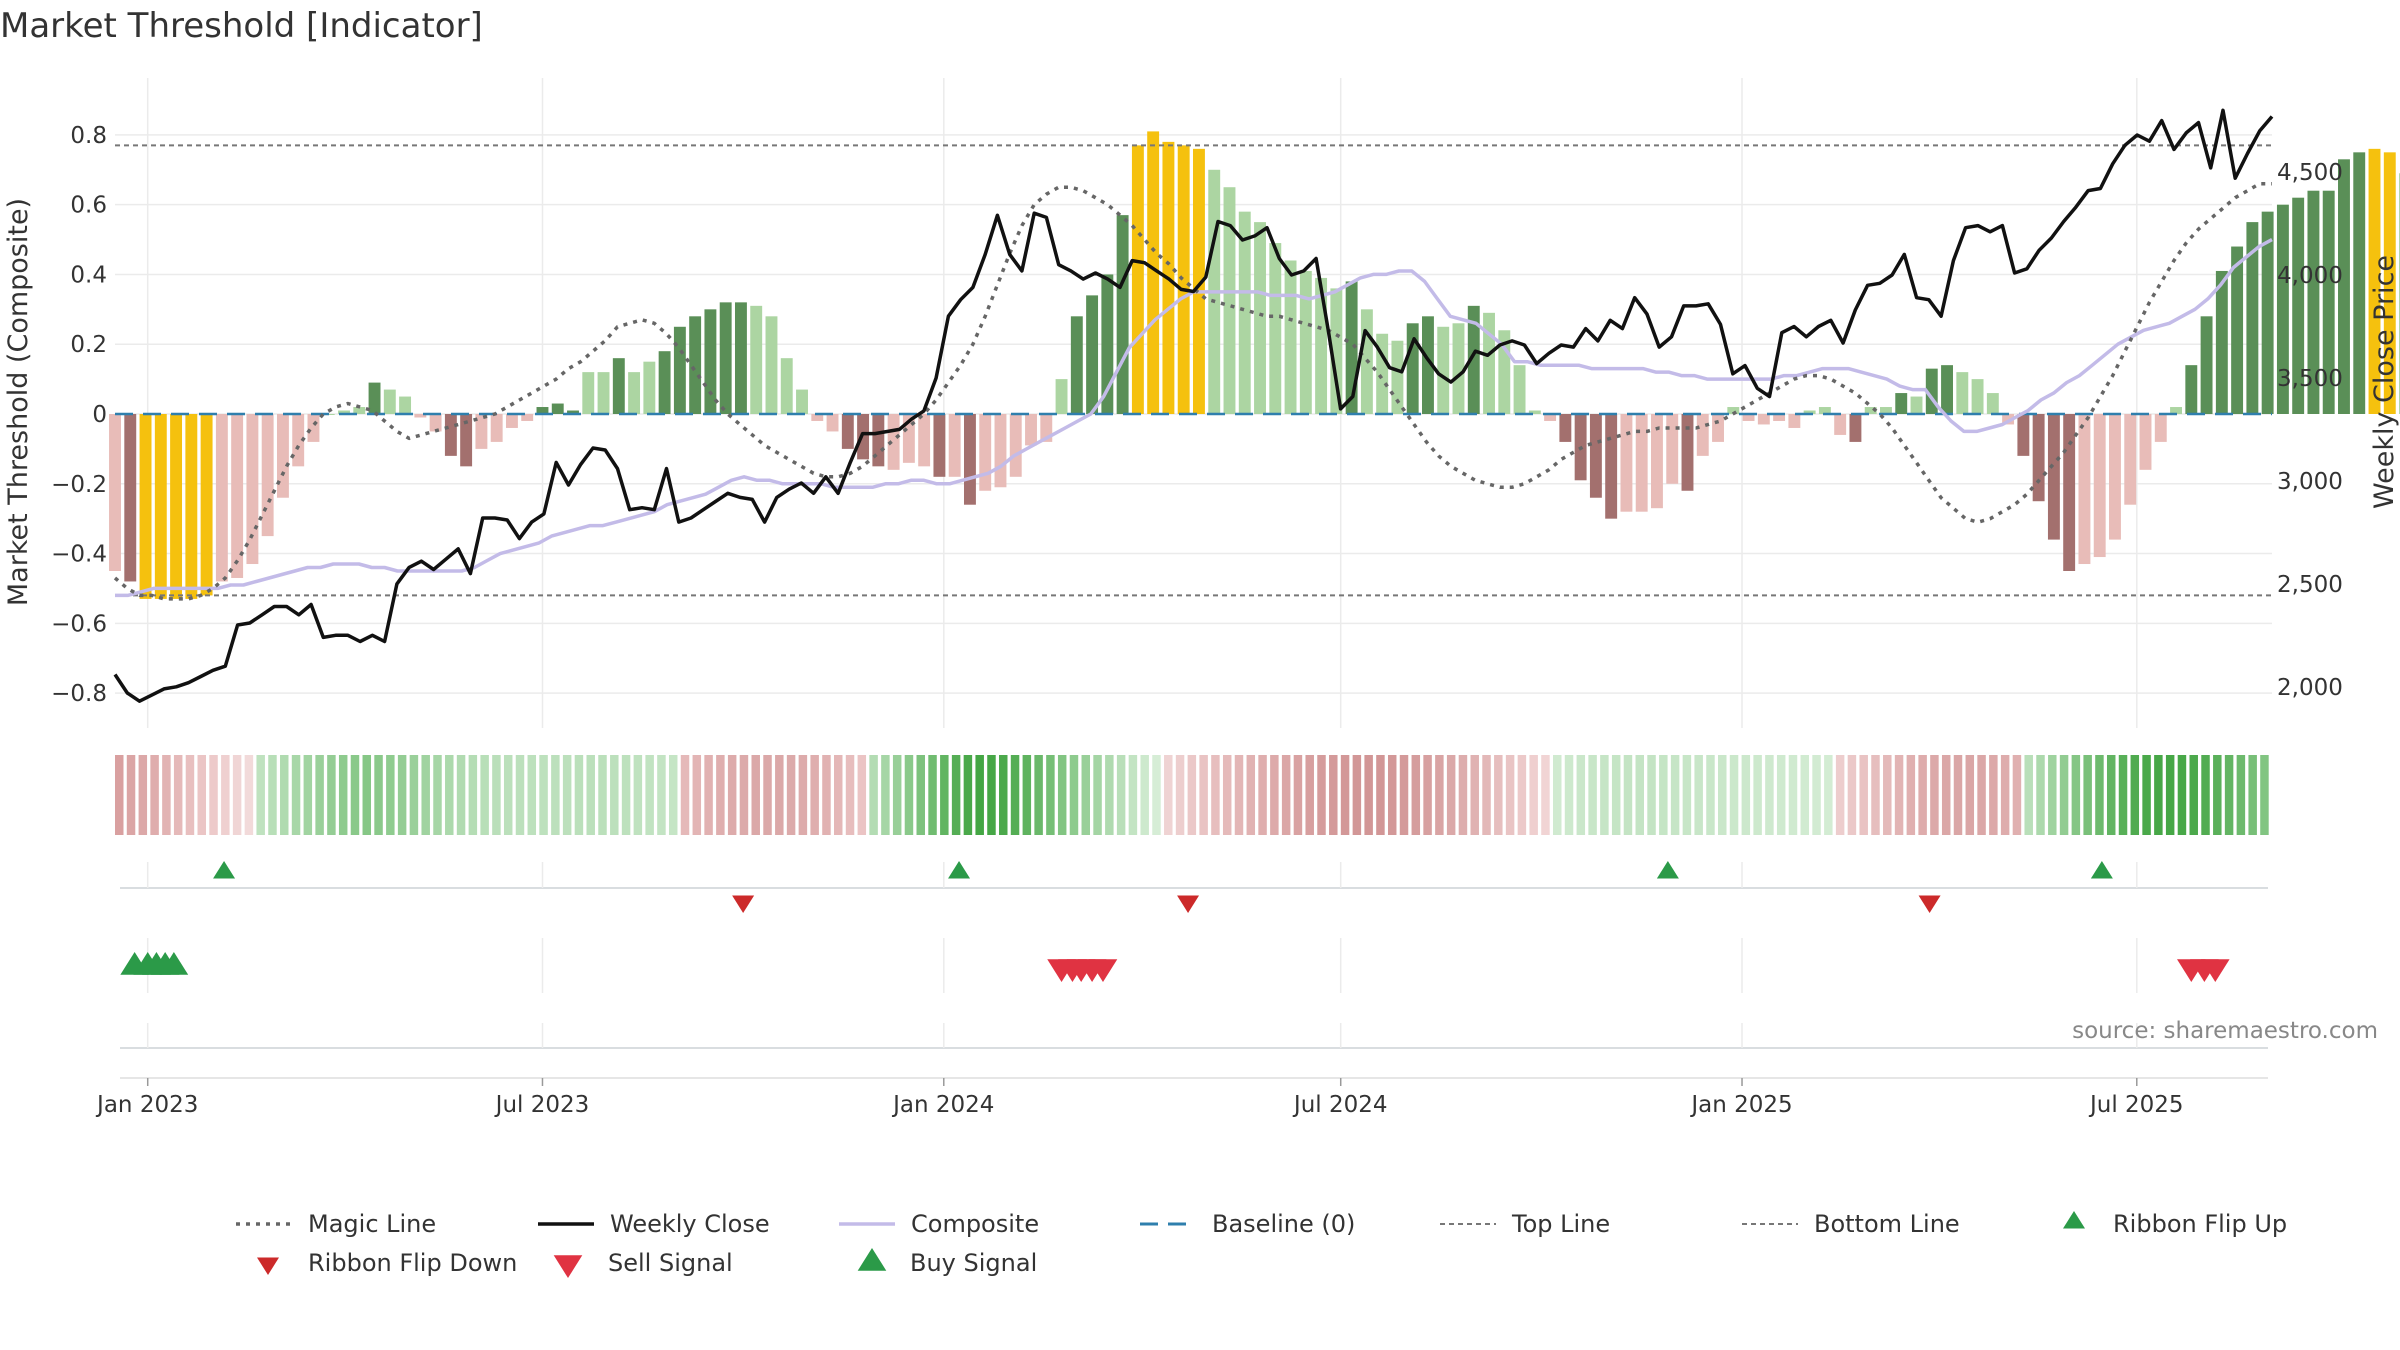 The width and height of the screenshot is (2400, 1350). What do you see at coordinates (2225, 1031) in the screenshot?
I see `source-label: source: sharemaestro.com` at bounding box center [2225, 1031].